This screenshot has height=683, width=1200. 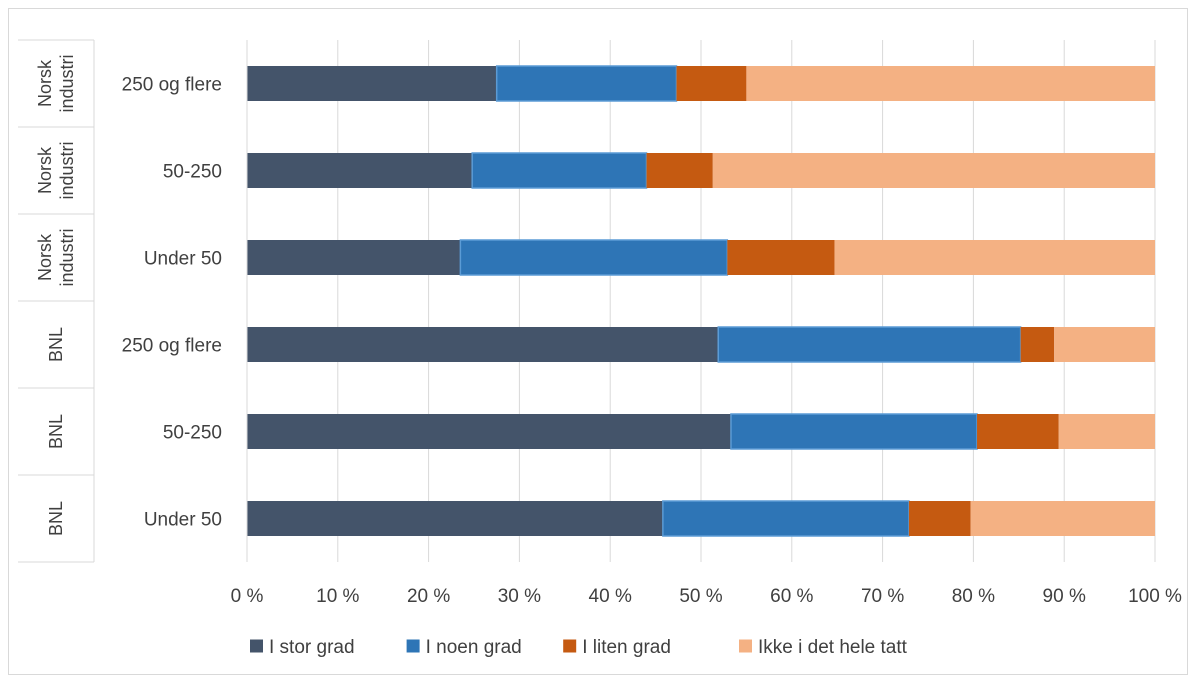 I want to click on x-tick-label: 10 %, so click(x=337, y=596).